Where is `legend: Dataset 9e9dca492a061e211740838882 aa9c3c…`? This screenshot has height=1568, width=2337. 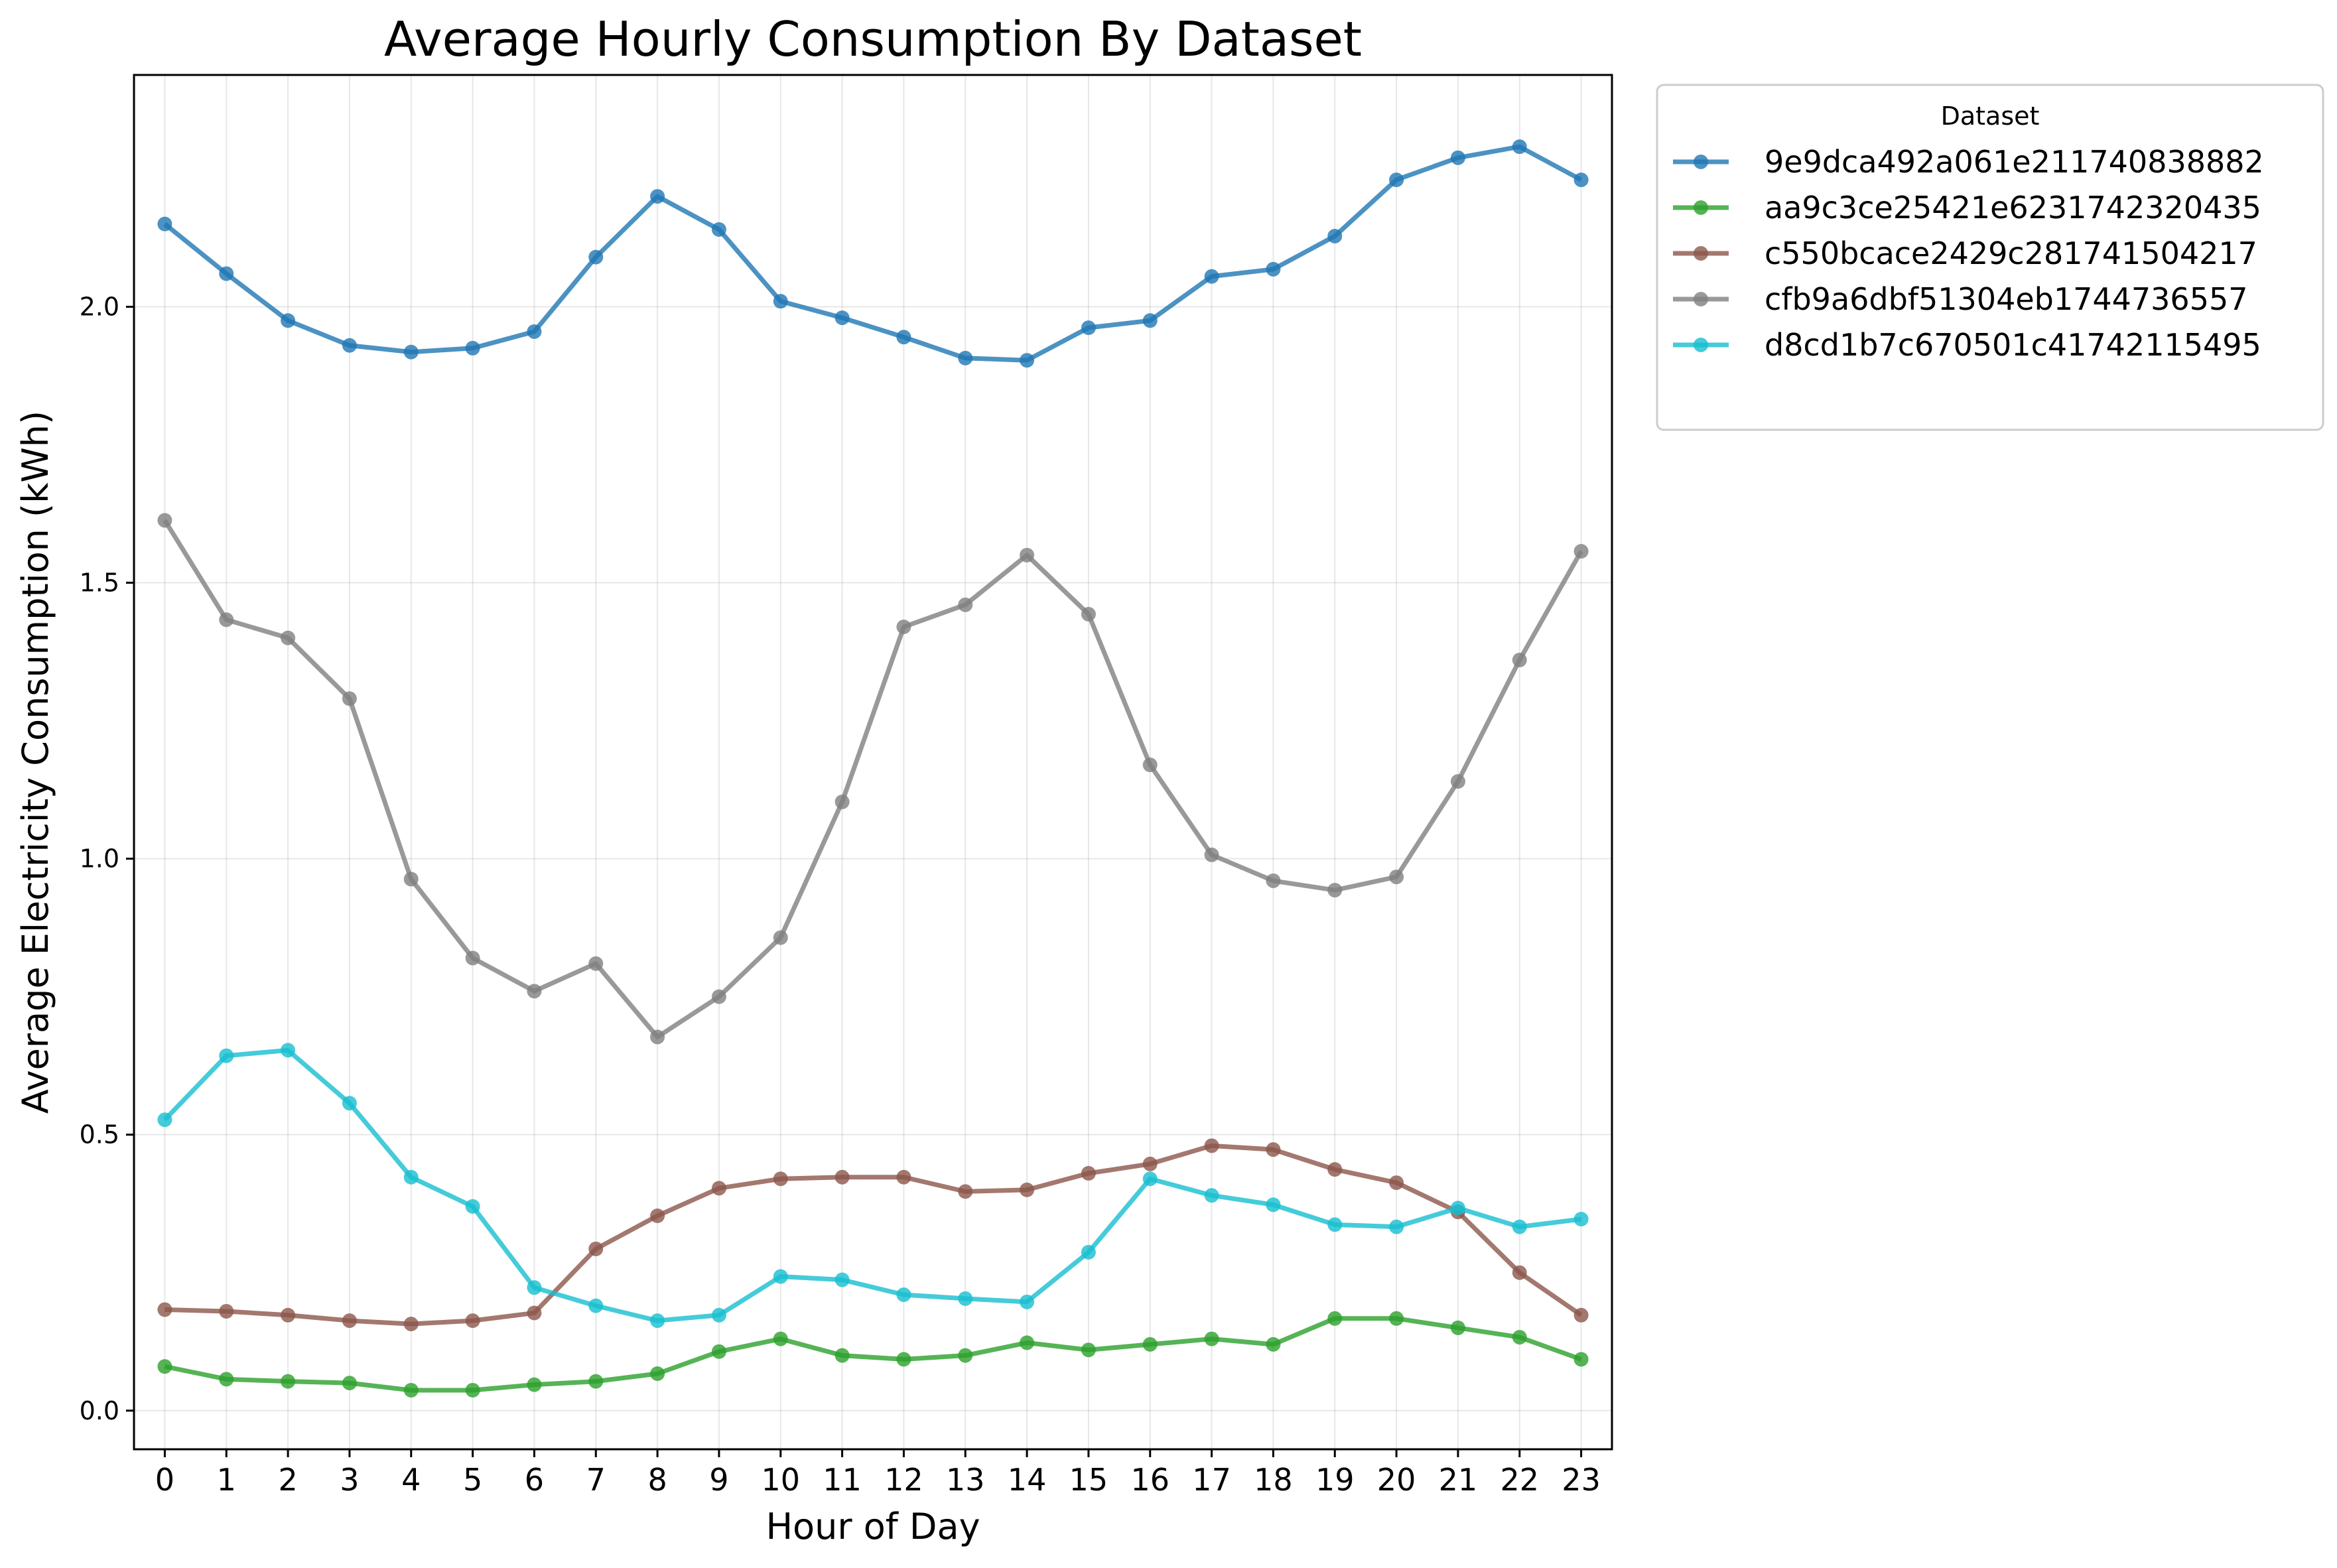 legend: Dataset 9e9dca492a061e211740838882 aa9c3c… is located at coordinates (1990, 257).